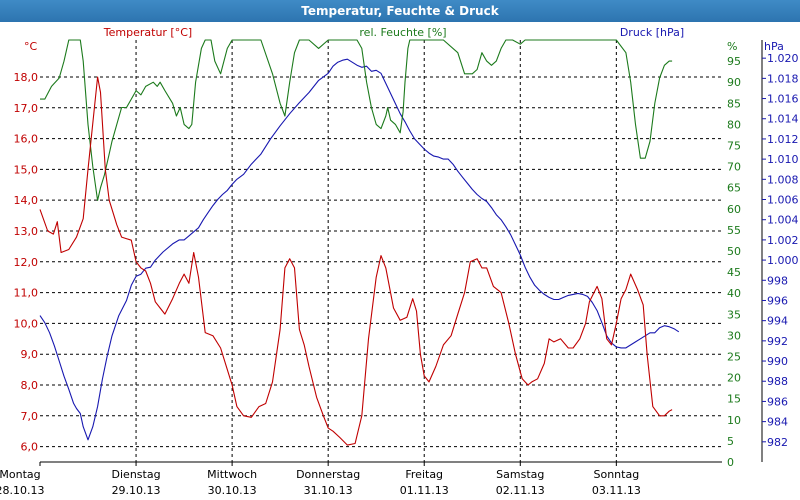 This screenshot has height=500, width=800. What do you see at coordinates (734, 209) in the screenshot?
I see `humidity-tick-label: 60` at bounding box center [734, 209].